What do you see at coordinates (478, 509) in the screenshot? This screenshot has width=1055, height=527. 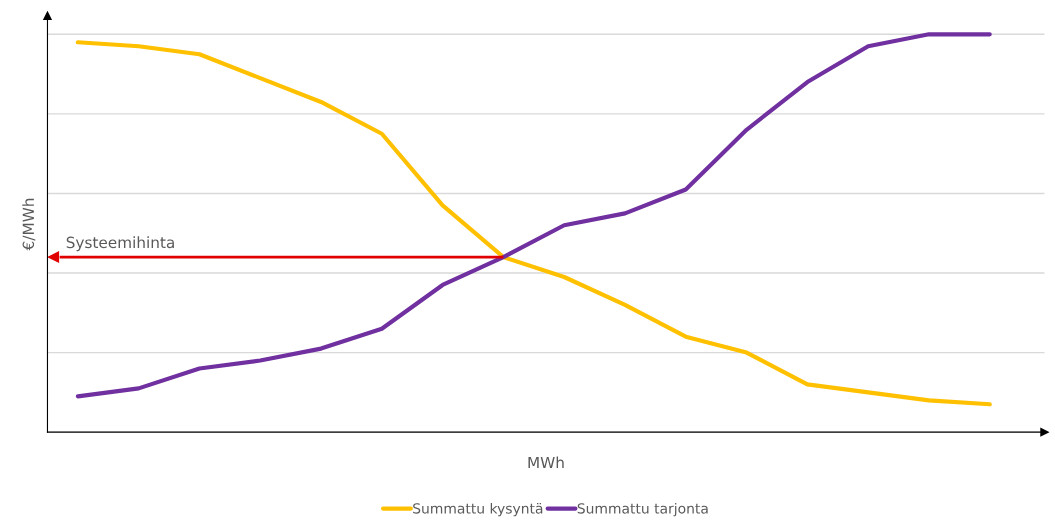 I see `legend-label: Summattu kysyntä` at bounding box center [478, 509].